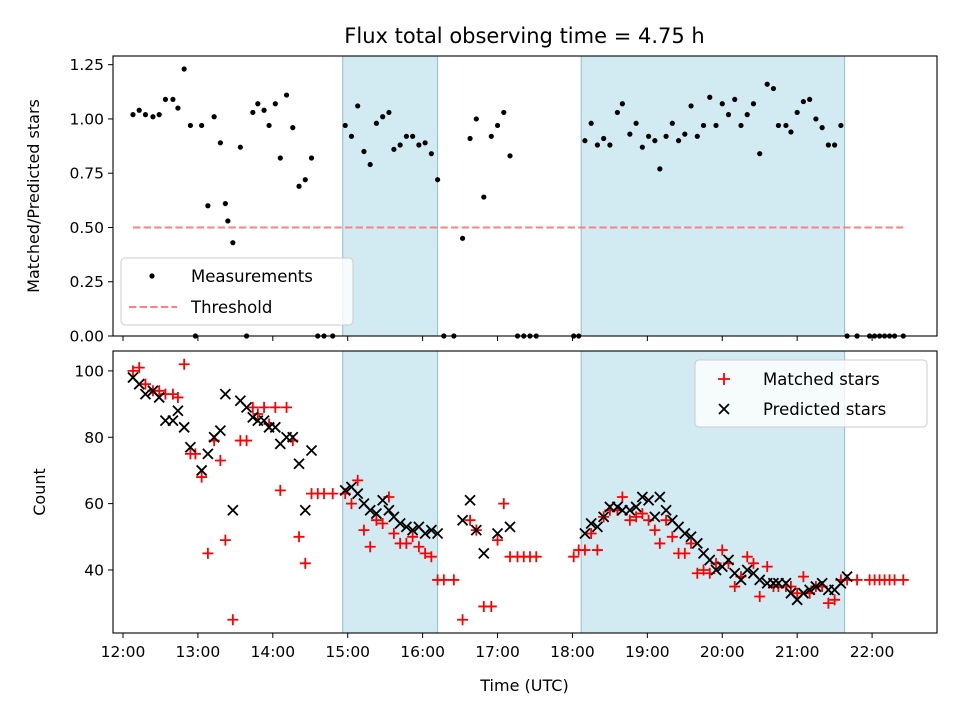 The image size is (960, 720). Describe the element at coordinates (724, 409) in the screenshot. I see `legend-predicted-marker` at that location.